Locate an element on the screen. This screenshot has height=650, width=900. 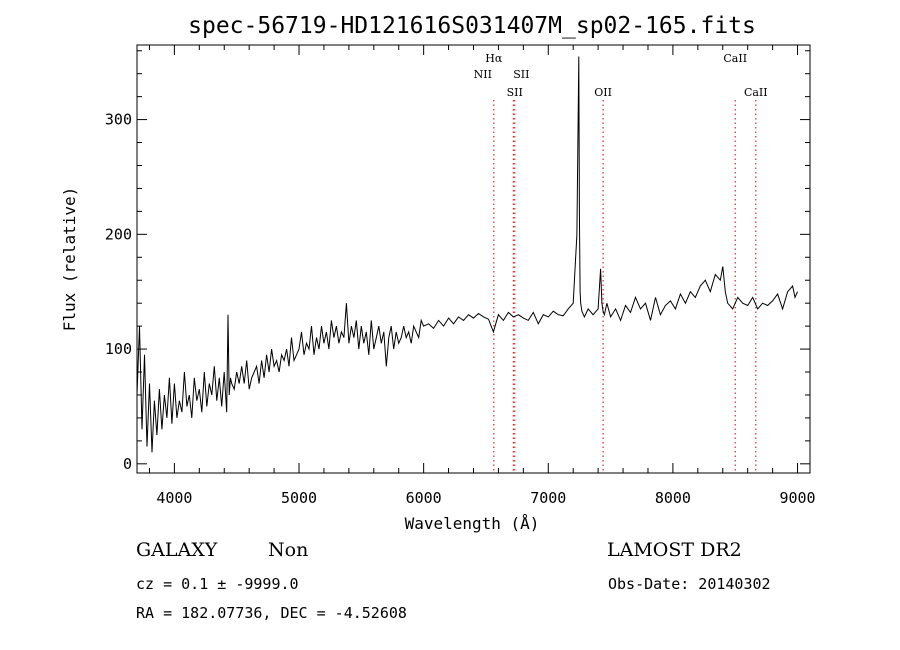
spectral-line-label: NII is located at coordinates (483, 74).